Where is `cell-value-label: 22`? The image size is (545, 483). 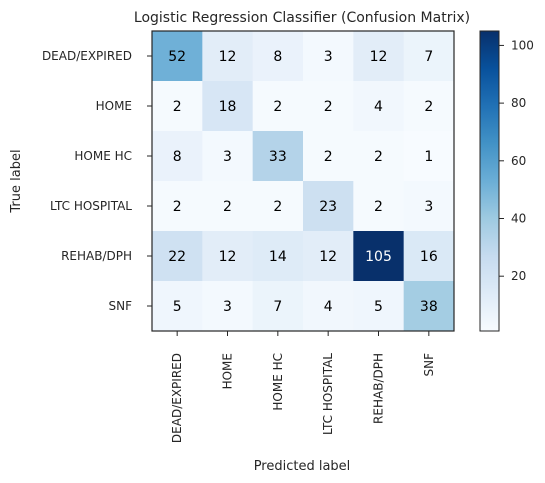
cell-value-label: 22 is located at coordinates (177, 257).